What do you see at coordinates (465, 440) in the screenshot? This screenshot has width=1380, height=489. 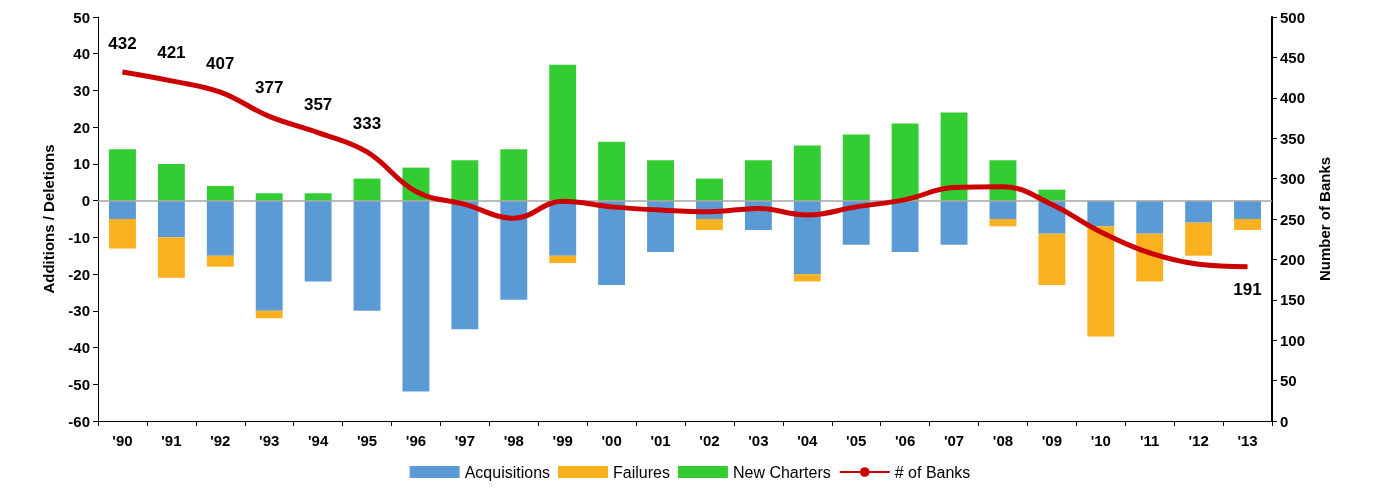 I see `x-tick-label: '97` at bounding box center [465, 440].